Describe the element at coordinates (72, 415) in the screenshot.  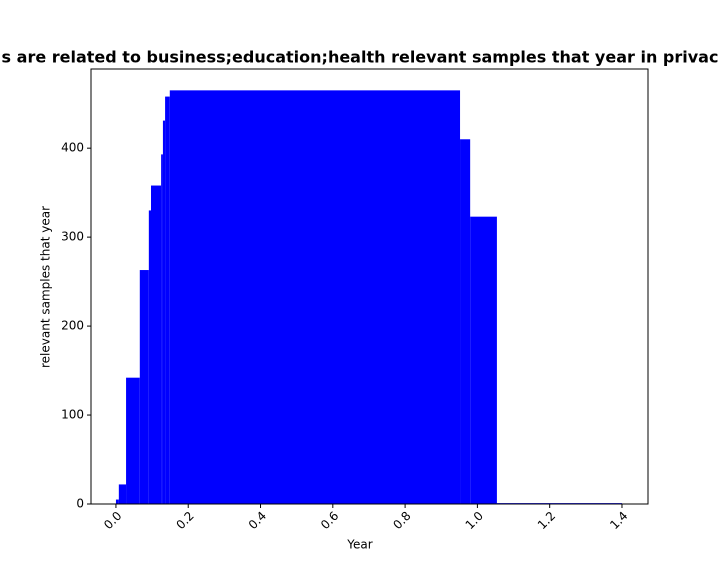
I see `y-tick-label: 100` at that location.